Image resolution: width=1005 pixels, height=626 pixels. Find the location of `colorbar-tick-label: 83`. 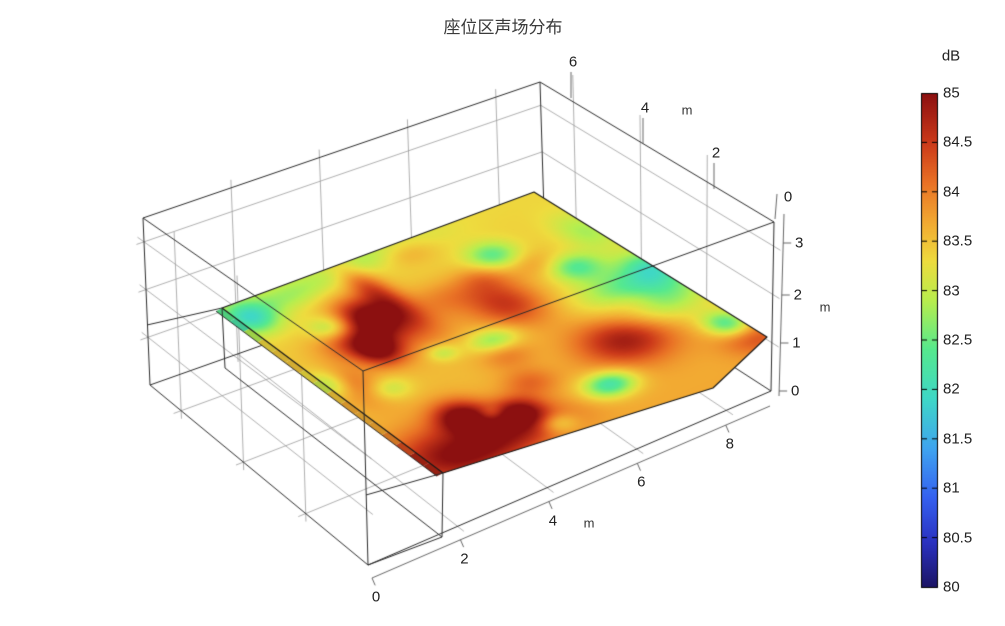

colorbar-tick-label: 83 is located at coordinates (951, 291).